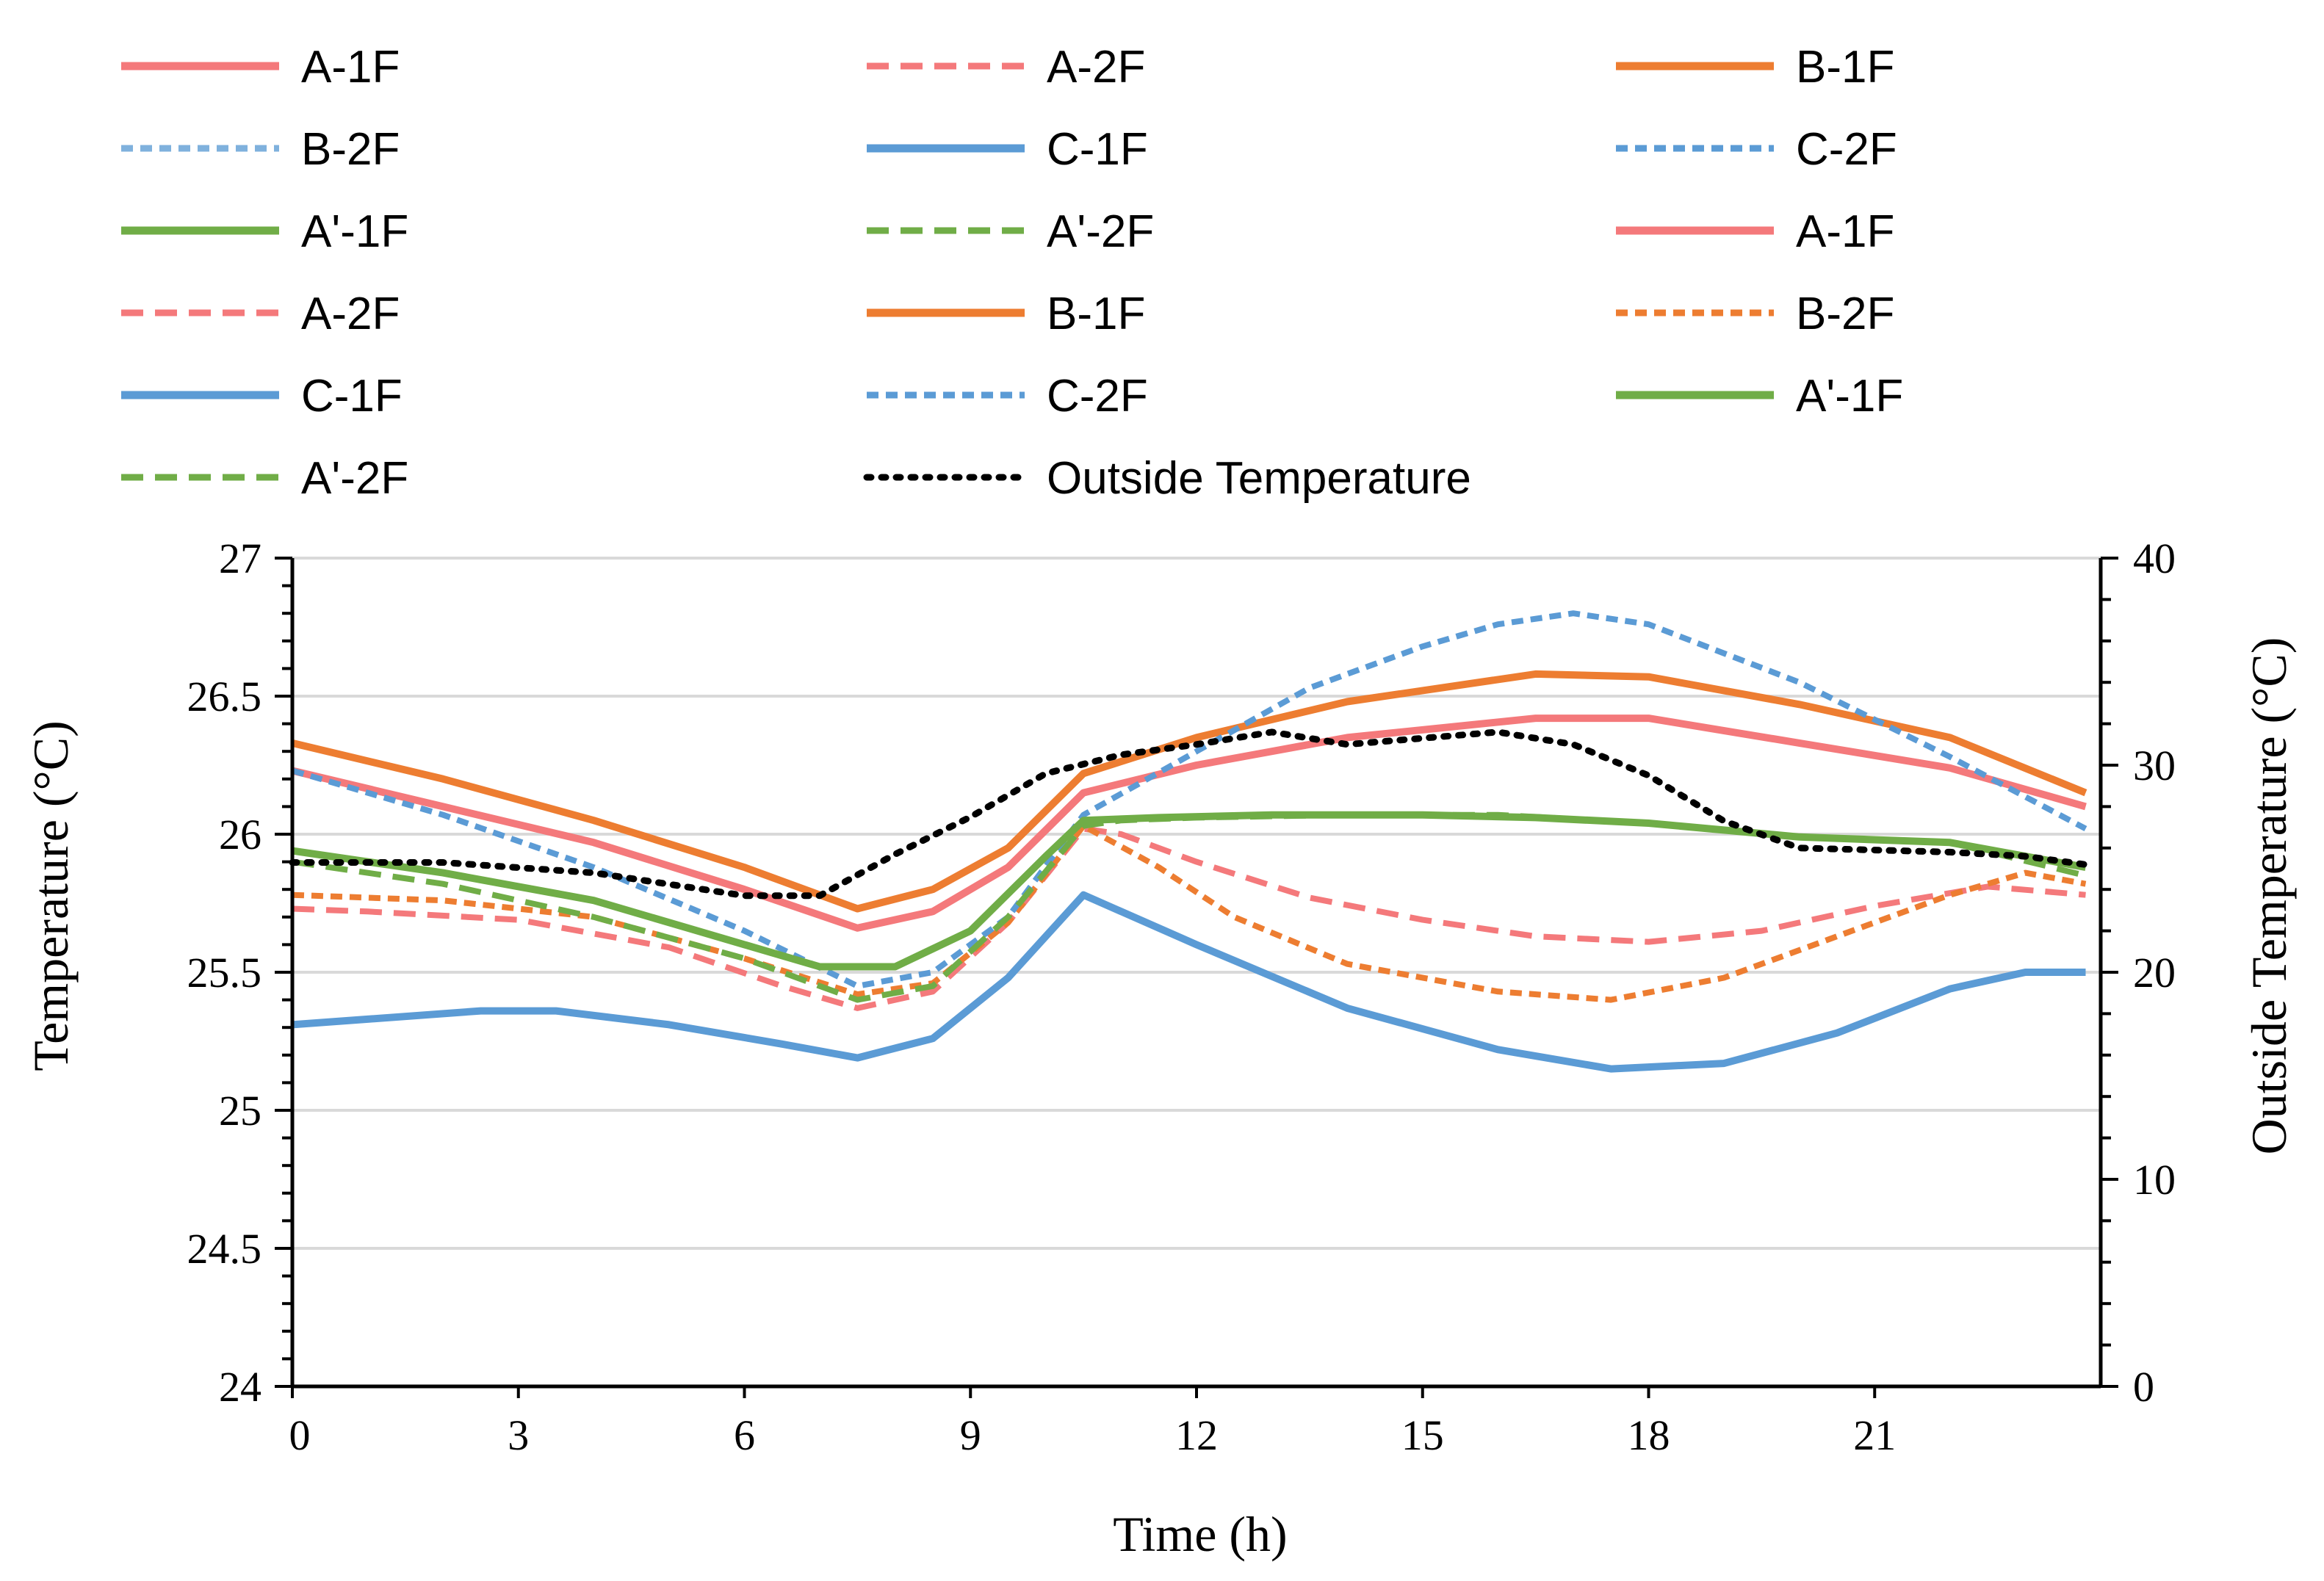 This screenshot has width=2324, height=1581. I want to click on x-tick-label: 21, so click(1875, 1435).